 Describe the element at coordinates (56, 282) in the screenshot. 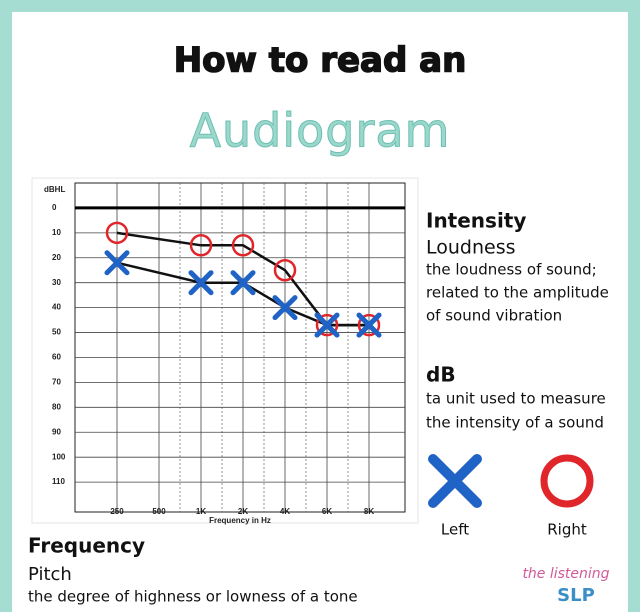

I see `y-tick-label: 30` at that location.